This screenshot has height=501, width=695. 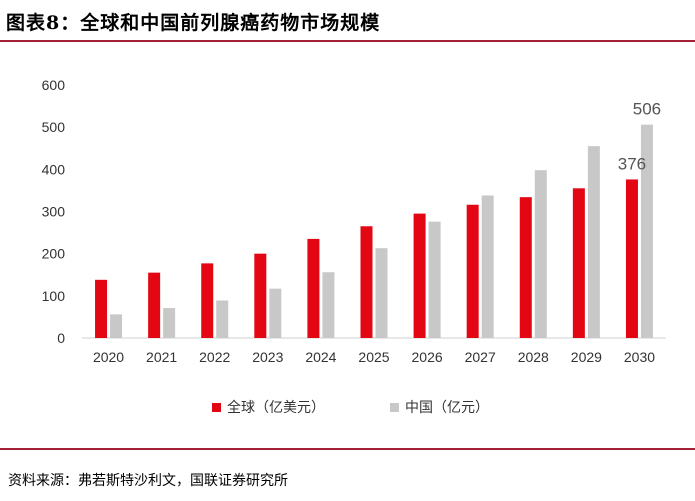 What do you see at coordinates (320, 357) in the screenshot?
I see `x-tick-label: 2024` at bounding box center [320, 357].